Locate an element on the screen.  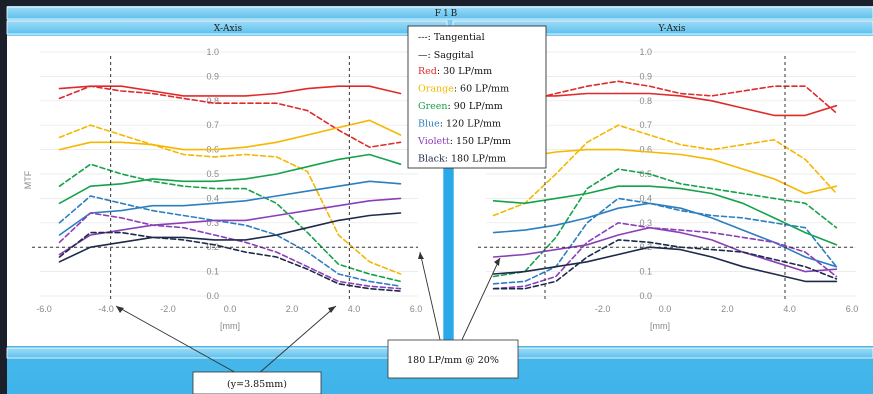
x-tick-label: -4.0 is located at coordinates (106, 309).